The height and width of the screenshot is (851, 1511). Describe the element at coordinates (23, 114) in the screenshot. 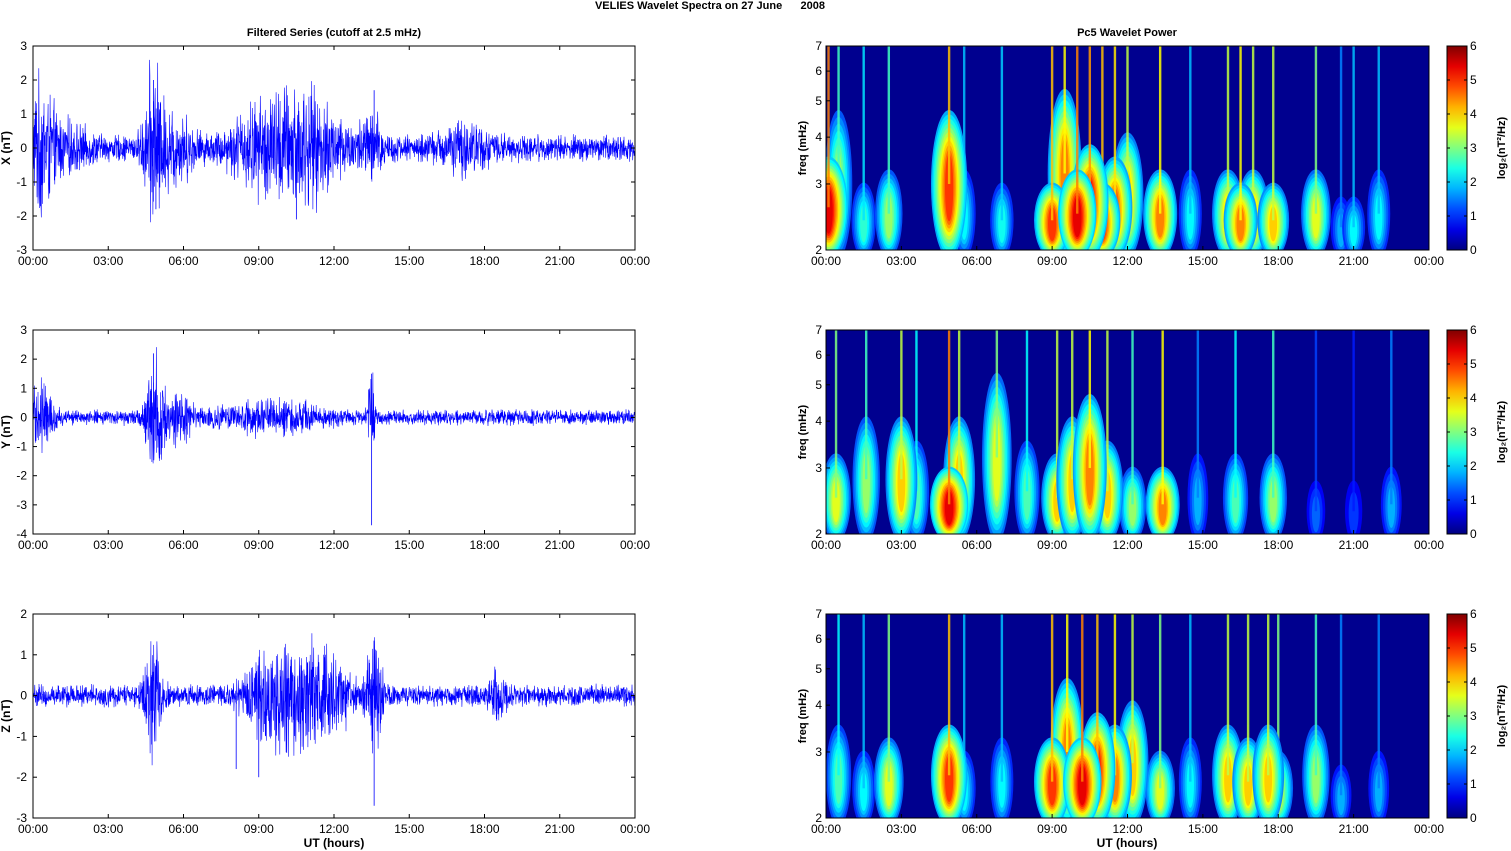

I see `y-tick-label: 1` at that location.